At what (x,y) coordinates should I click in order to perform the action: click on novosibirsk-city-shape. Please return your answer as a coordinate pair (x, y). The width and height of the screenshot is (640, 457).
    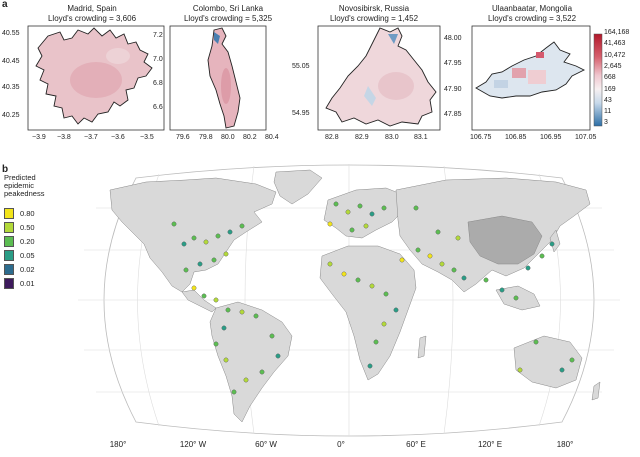
    Looking at the image, I should click on (381, 77).